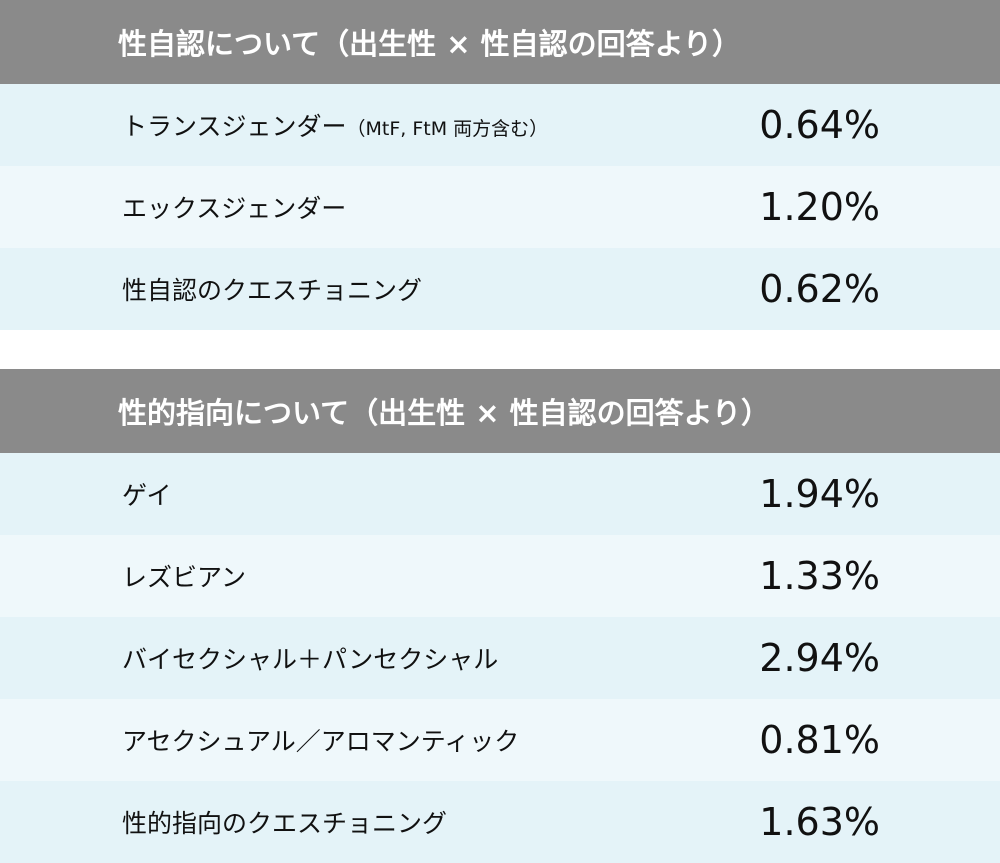  I want to click on row-label: バイセクシャル＋パンセクシャル, so click(310, 659).